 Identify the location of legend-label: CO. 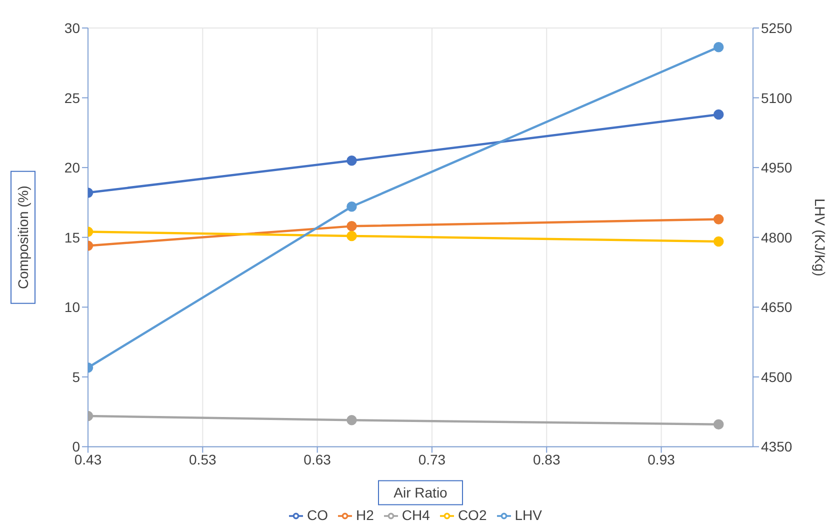
(317, 514).